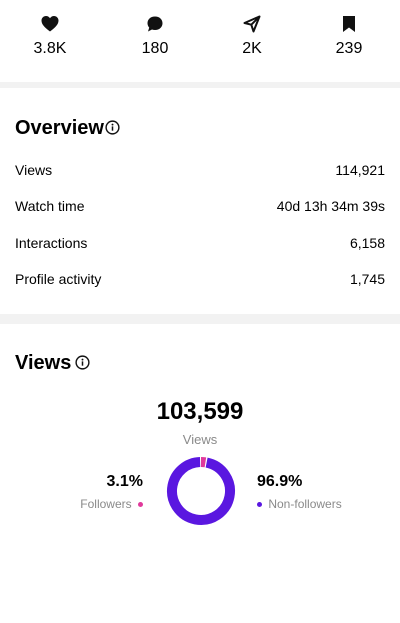  Describe the element at coordinates (34, 170) in the screenshot. I see `row-label: Views` at that location.